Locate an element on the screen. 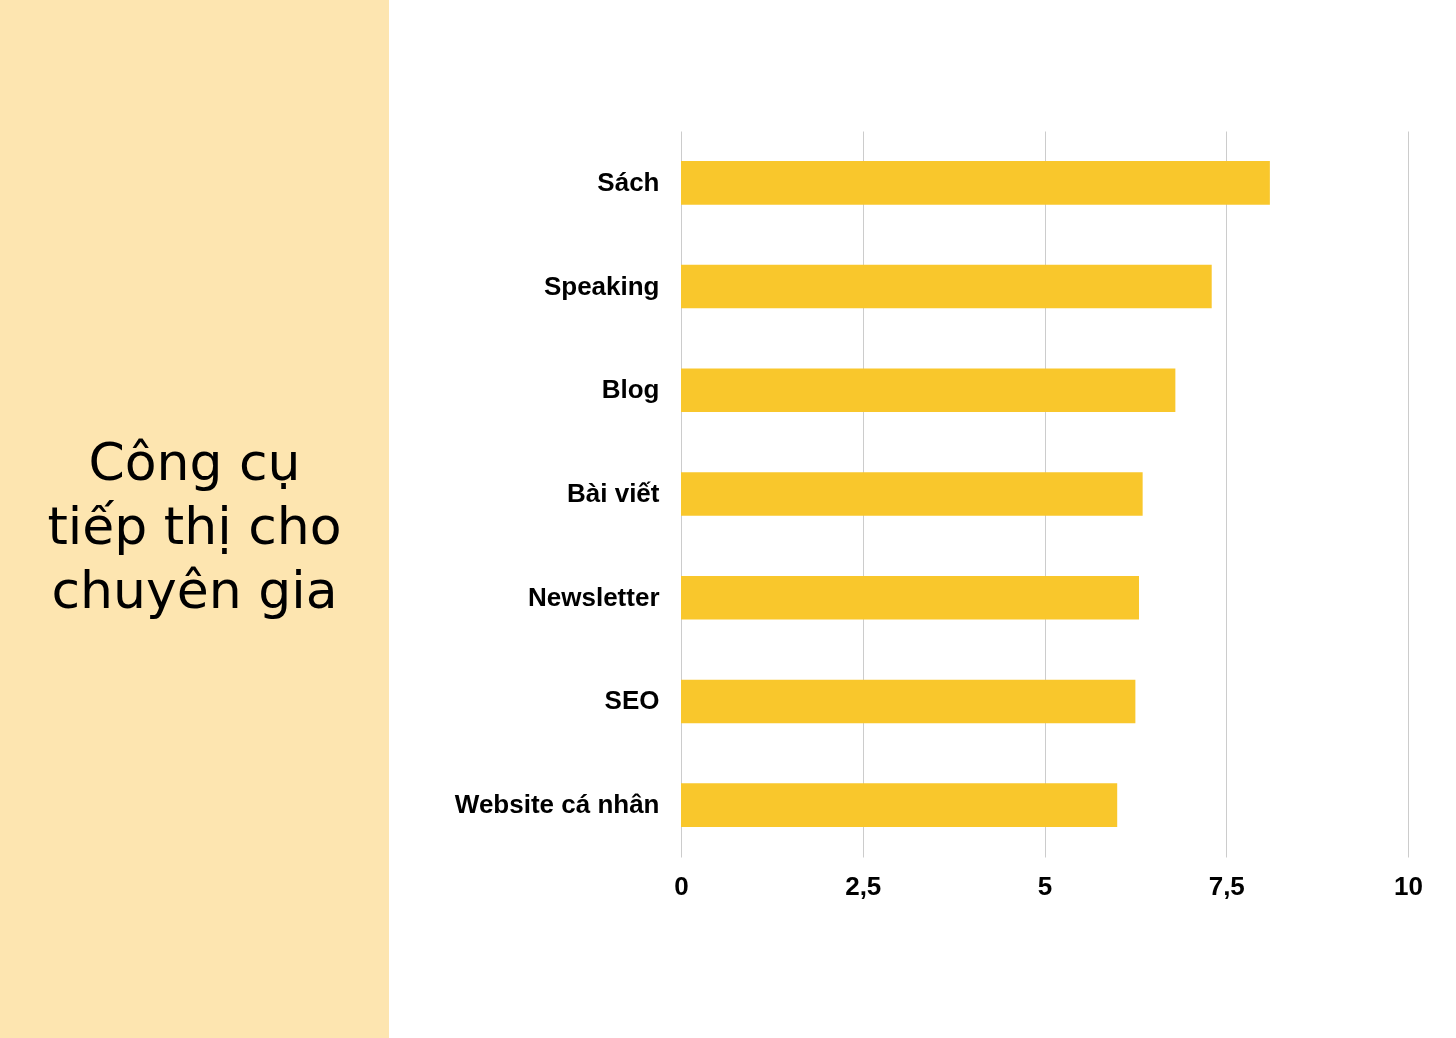 The width and height of the screenshot is (1456, 1038). y-tick-label: Speaking is located at coordinates (601, 285).